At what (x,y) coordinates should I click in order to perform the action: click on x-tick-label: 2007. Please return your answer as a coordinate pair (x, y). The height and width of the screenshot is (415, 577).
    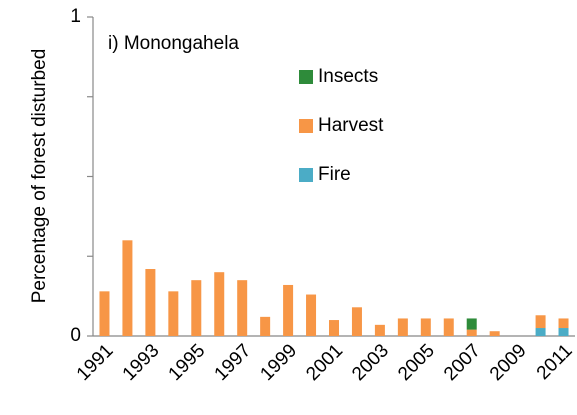
    Looking at the image, I should click on (462, 362).